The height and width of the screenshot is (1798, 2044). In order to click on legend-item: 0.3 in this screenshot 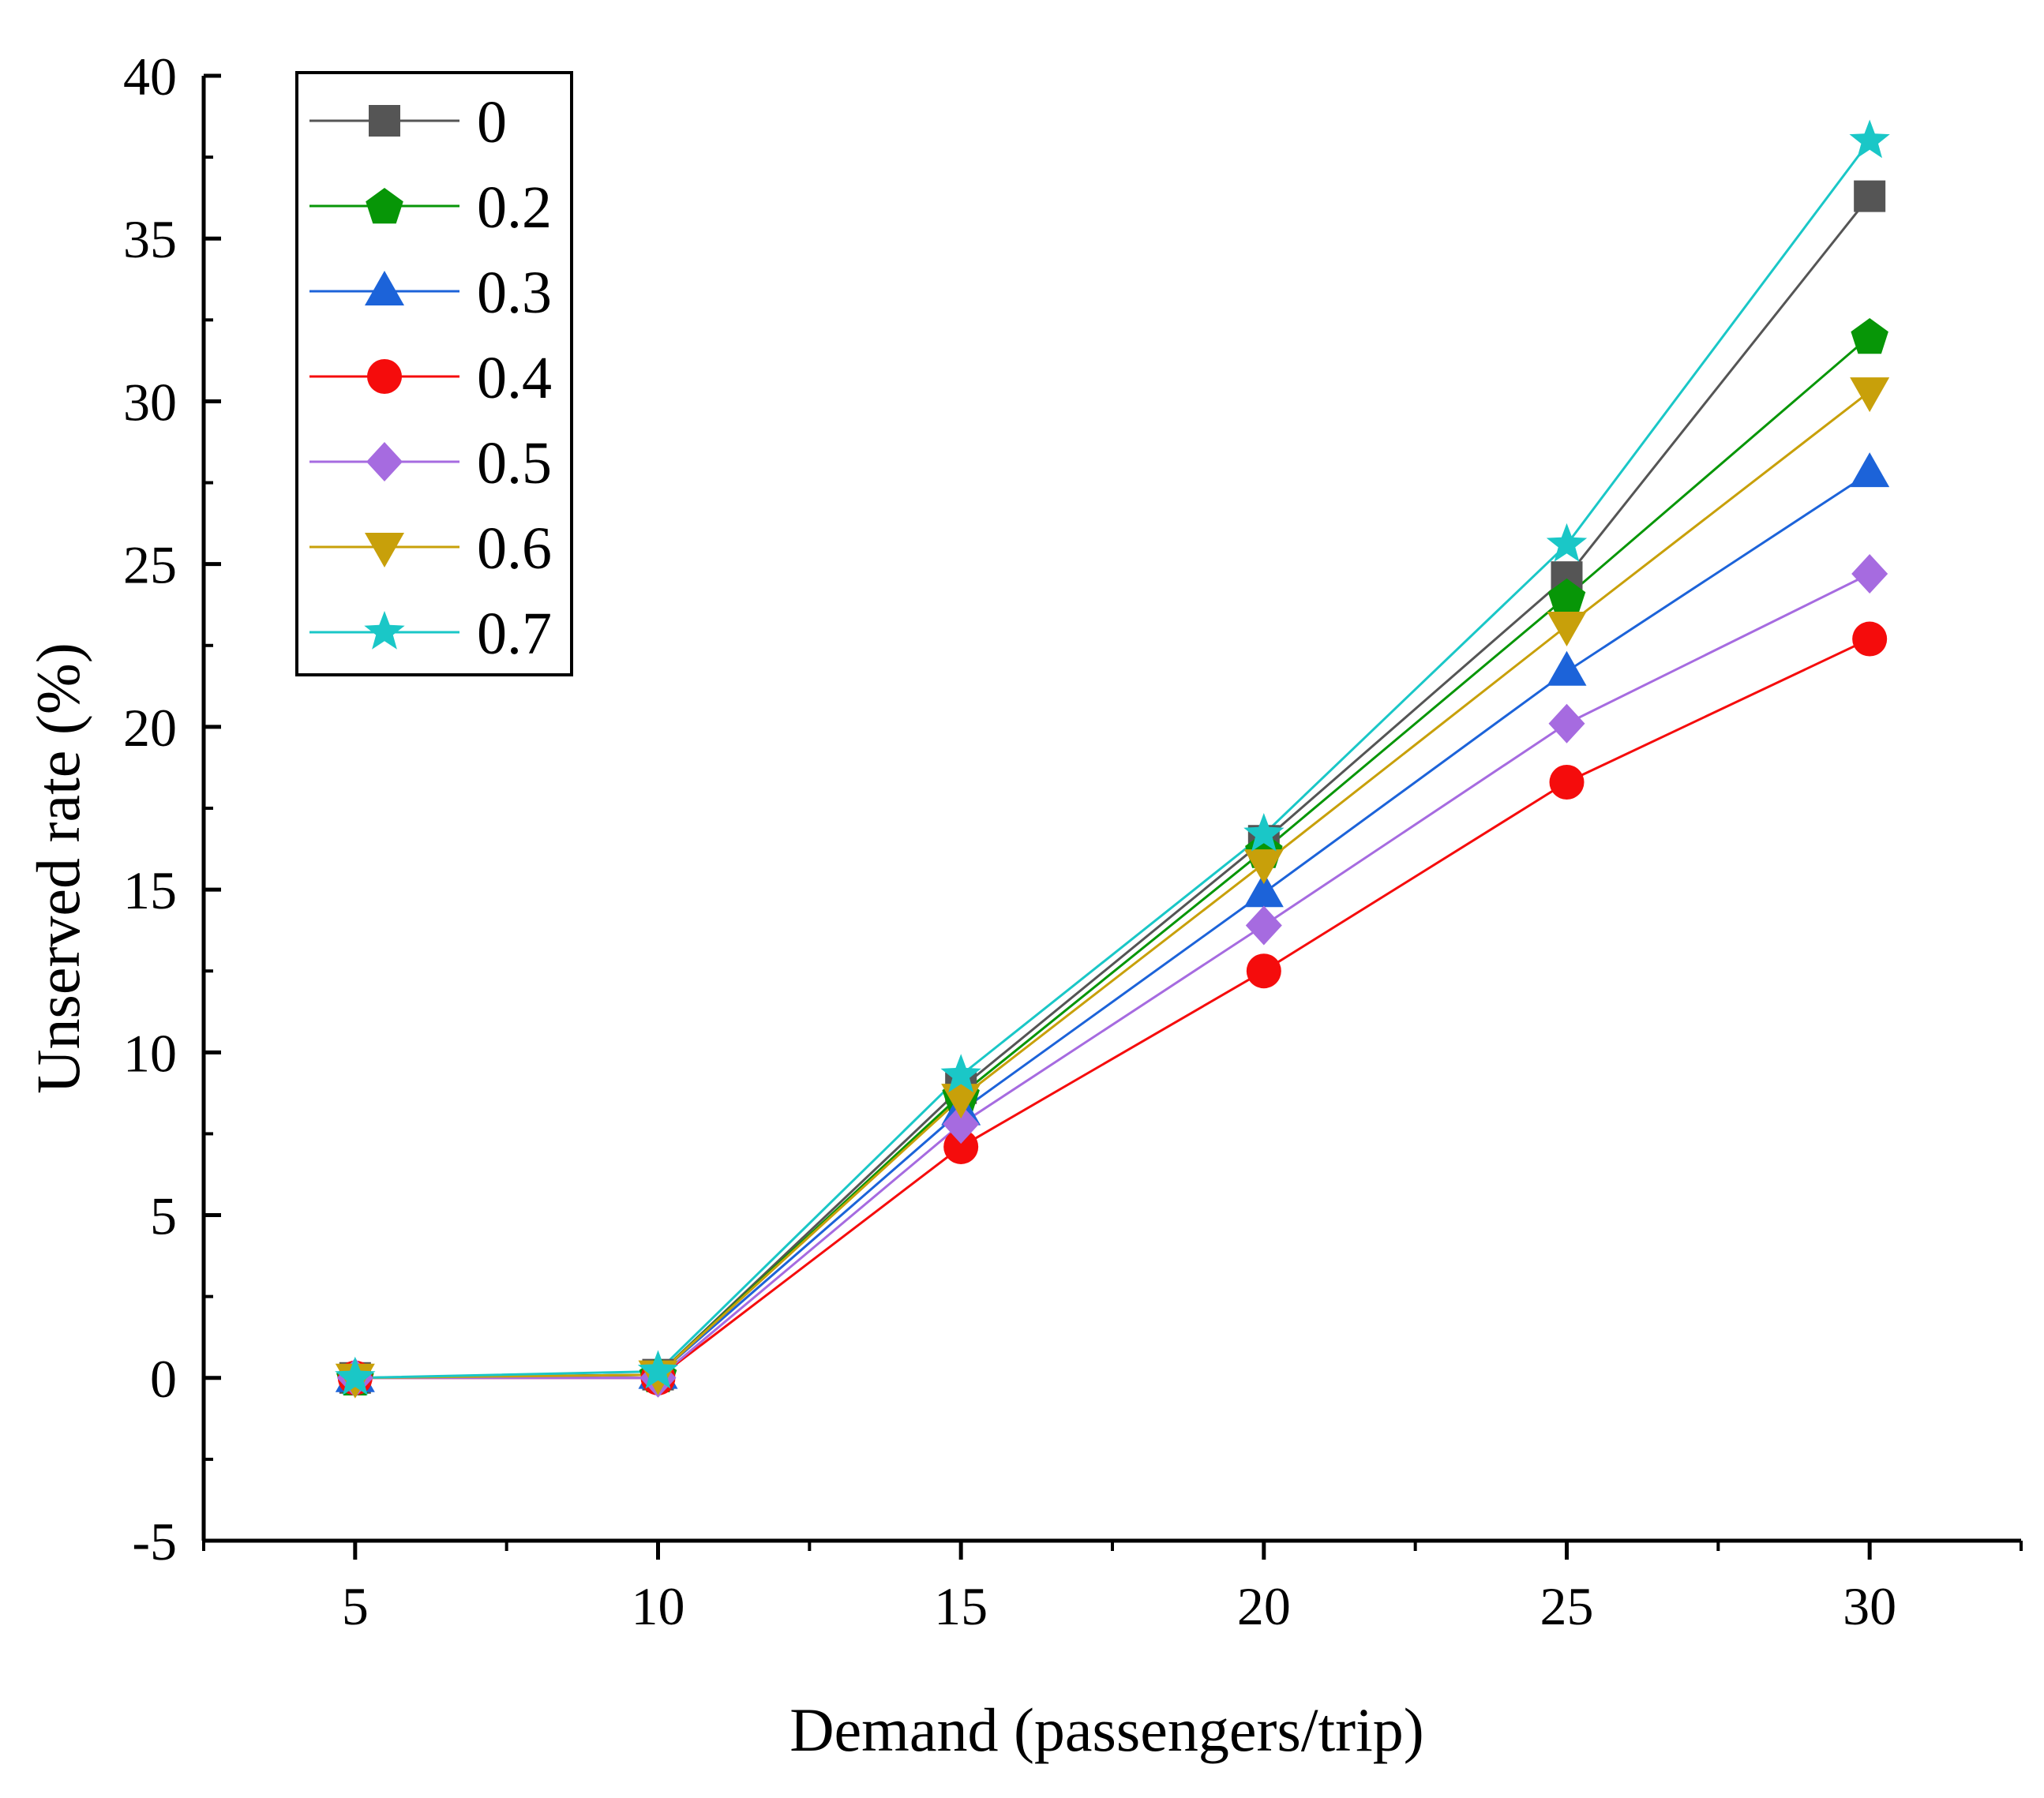, I will do `click(430, 293)`.